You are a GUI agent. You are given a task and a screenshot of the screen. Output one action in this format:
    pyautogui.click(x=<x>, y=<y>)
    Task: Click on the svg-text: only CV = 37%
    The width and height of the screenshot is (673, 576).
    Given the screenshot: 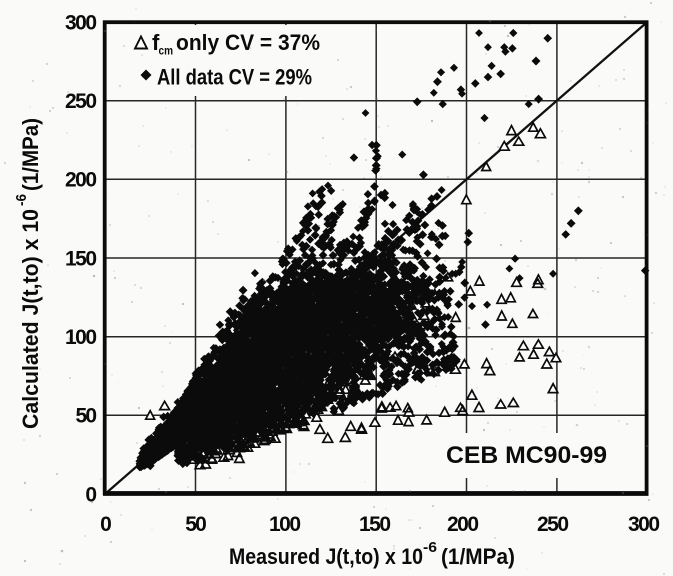 What is the action you would take?
    pyautogui.click(x=248, y=42)
    